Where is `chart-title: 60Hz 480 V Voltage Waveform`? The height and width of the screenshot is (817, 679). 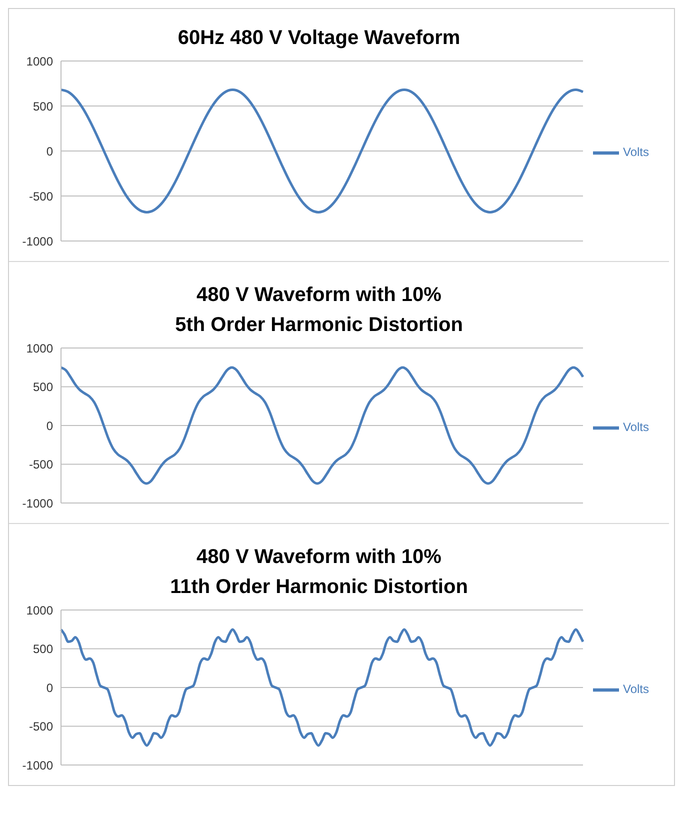 chart-title: 60Hz 480 V Voltage Waveform is located at coordinates (319, 38).